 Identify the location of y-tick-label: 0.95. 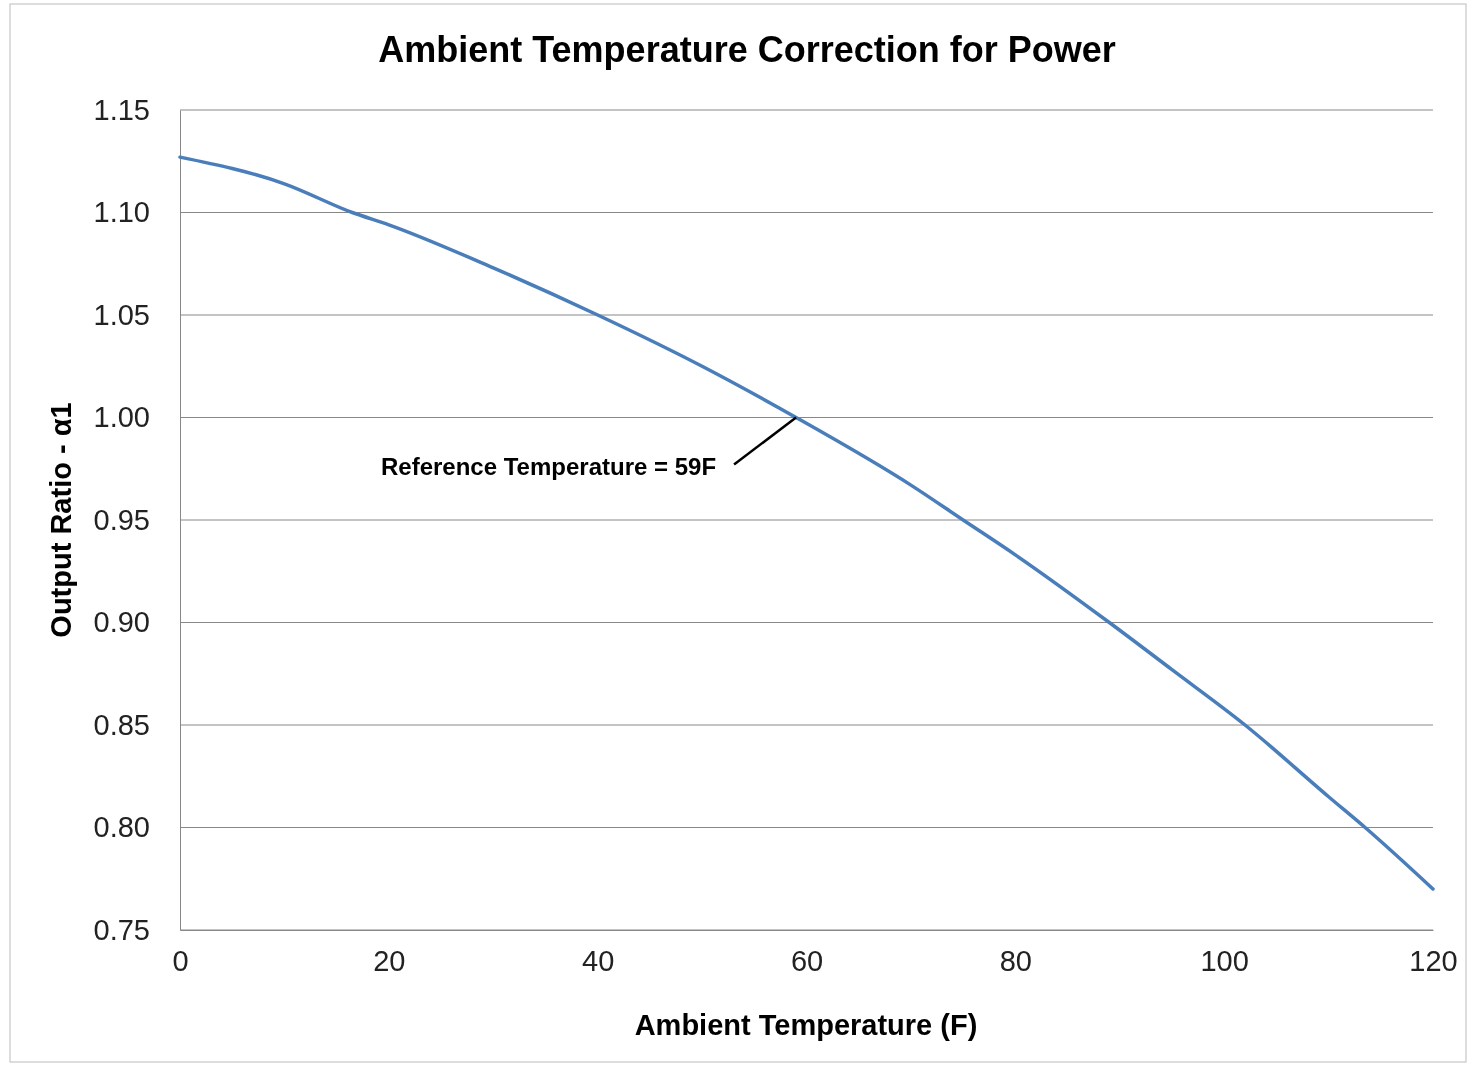
(121, 519).